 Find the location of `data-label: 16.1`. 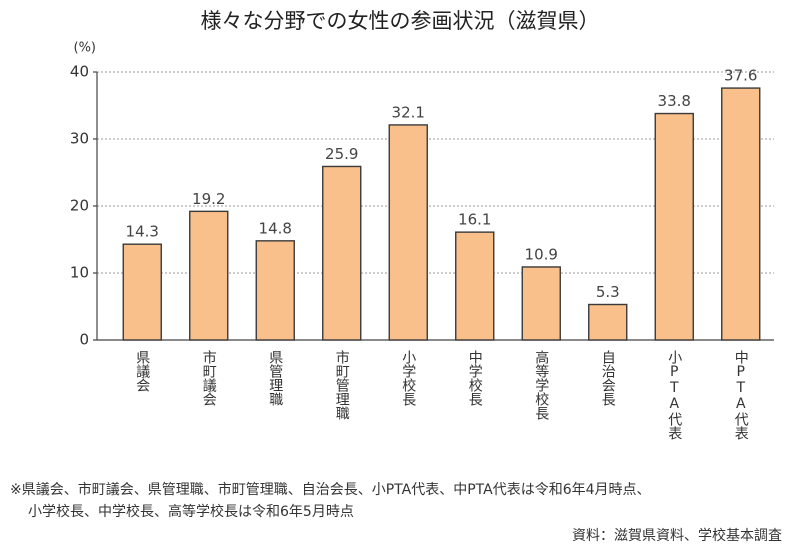

data-label: 16.1 is located at coordinates (474, 220).